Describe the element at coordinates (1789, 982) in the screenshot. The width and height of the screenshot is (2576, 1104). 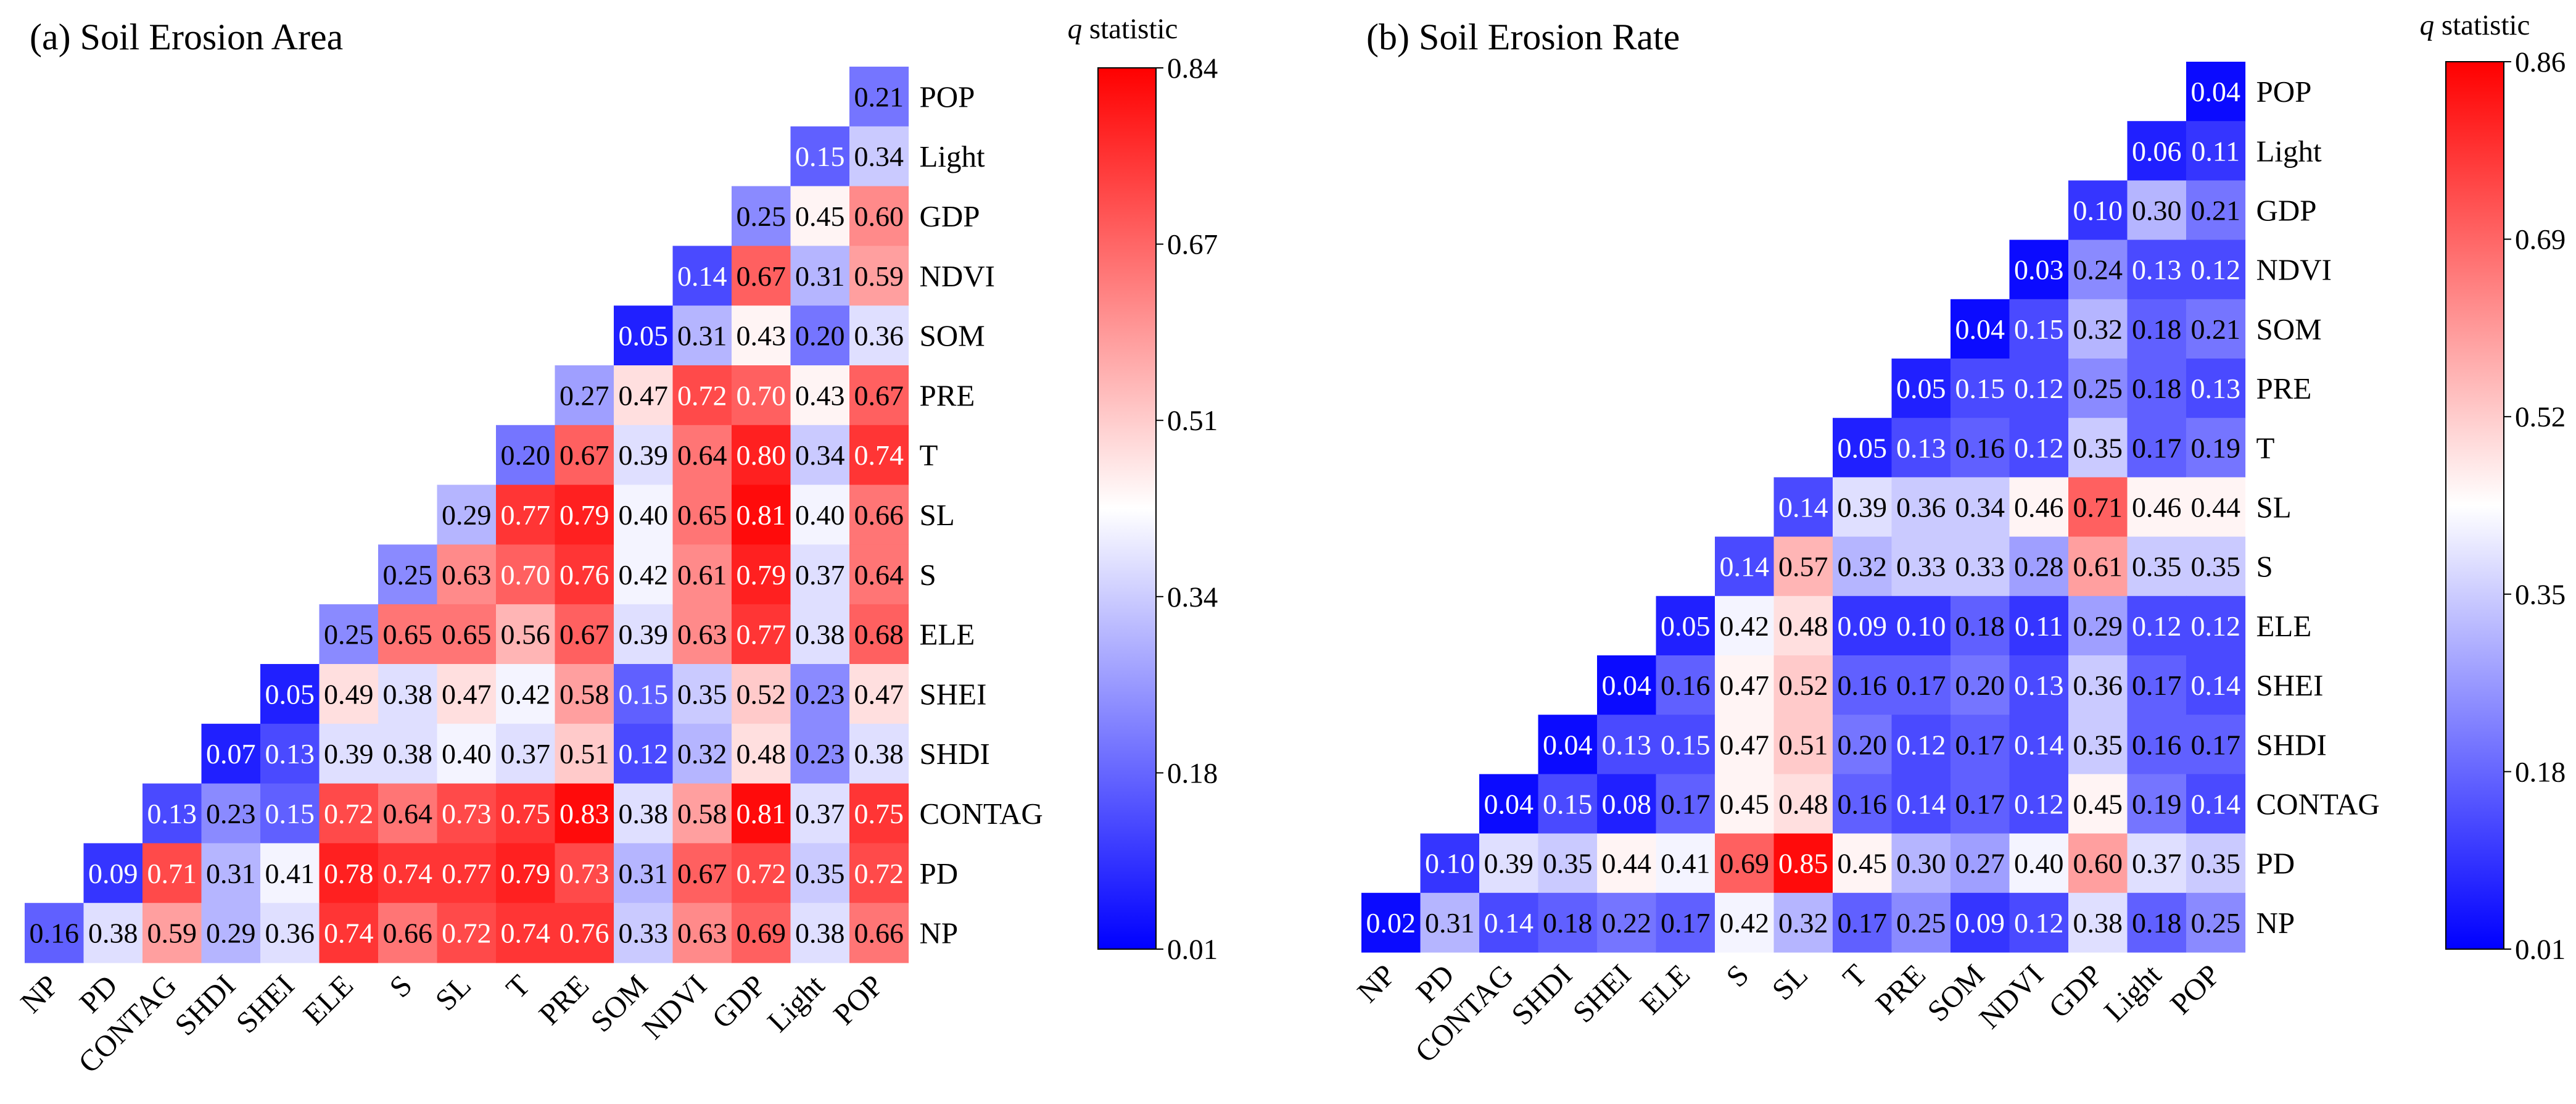
I see `x-tick-label: SL` at that location.